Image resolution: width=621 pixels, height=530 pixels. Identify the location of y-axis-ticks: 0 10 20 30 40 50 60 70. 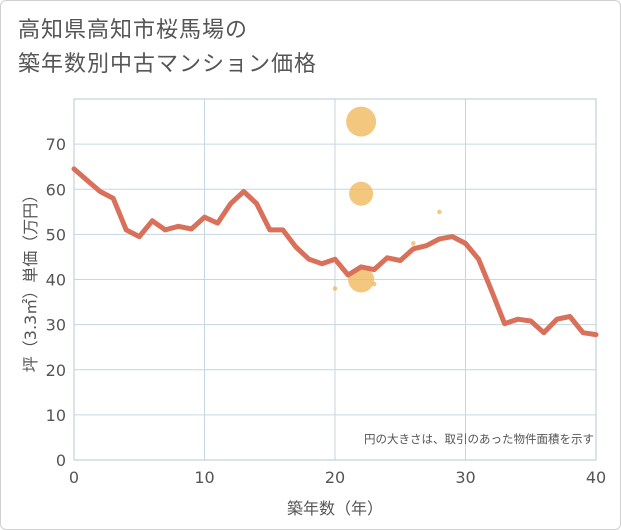
(56, 302).